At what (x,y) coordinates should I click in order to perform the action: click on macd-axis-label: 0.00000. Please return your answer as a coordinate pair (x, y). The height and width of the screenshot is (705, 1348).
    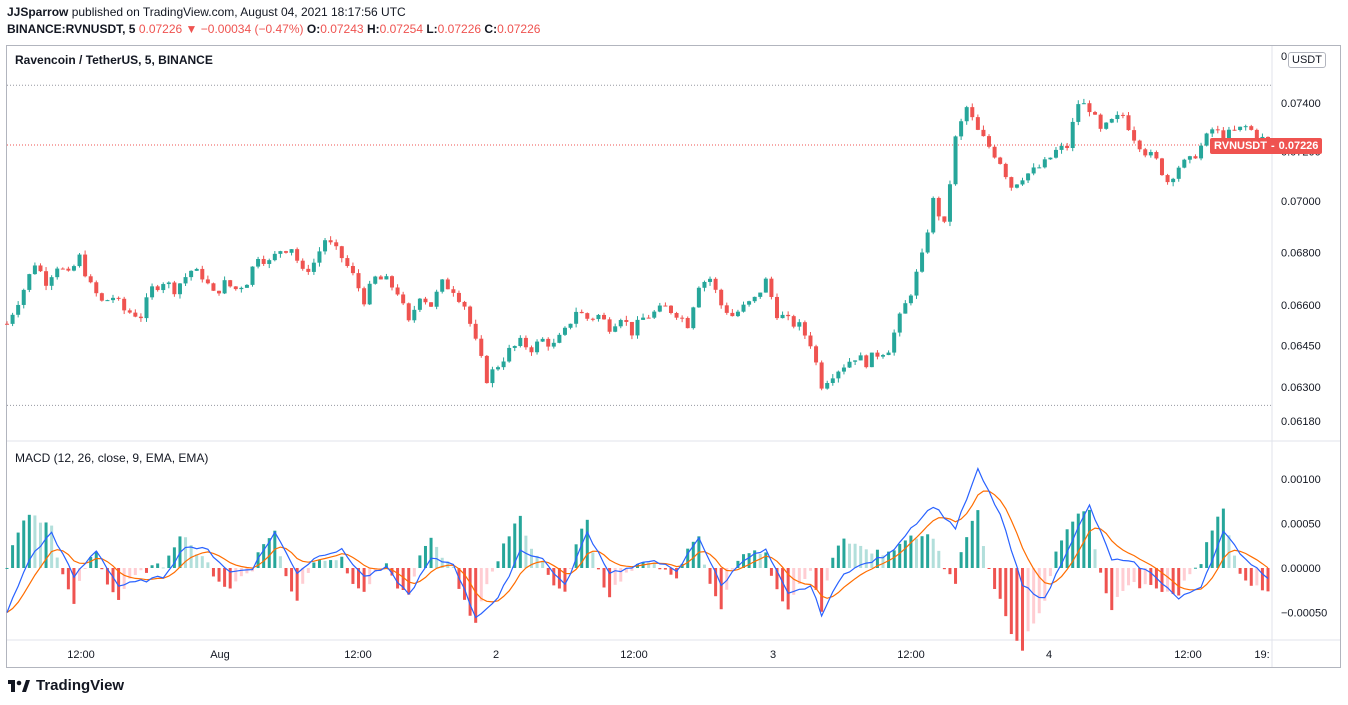
    Looking at the image, I should click on (1301, 569).